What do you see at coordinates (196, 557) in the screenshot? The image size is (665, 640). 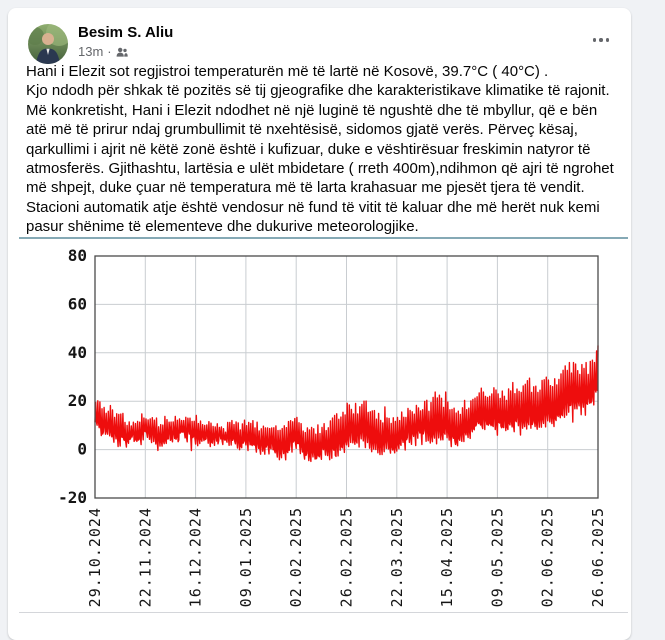 I see `x-tick-label: 16.12.2024` at bounding box center [196, 557].